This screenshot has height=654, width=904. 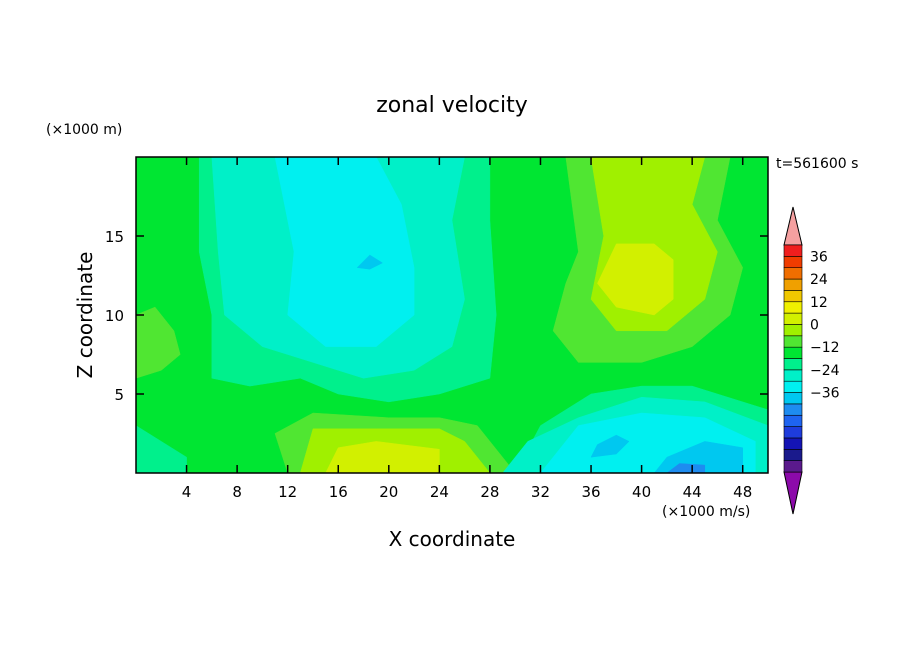 What do you see at coordinates (819, 257) in the screenshot?
I see `colorbar-tick-label: 36` at bounding box center [819, 257].